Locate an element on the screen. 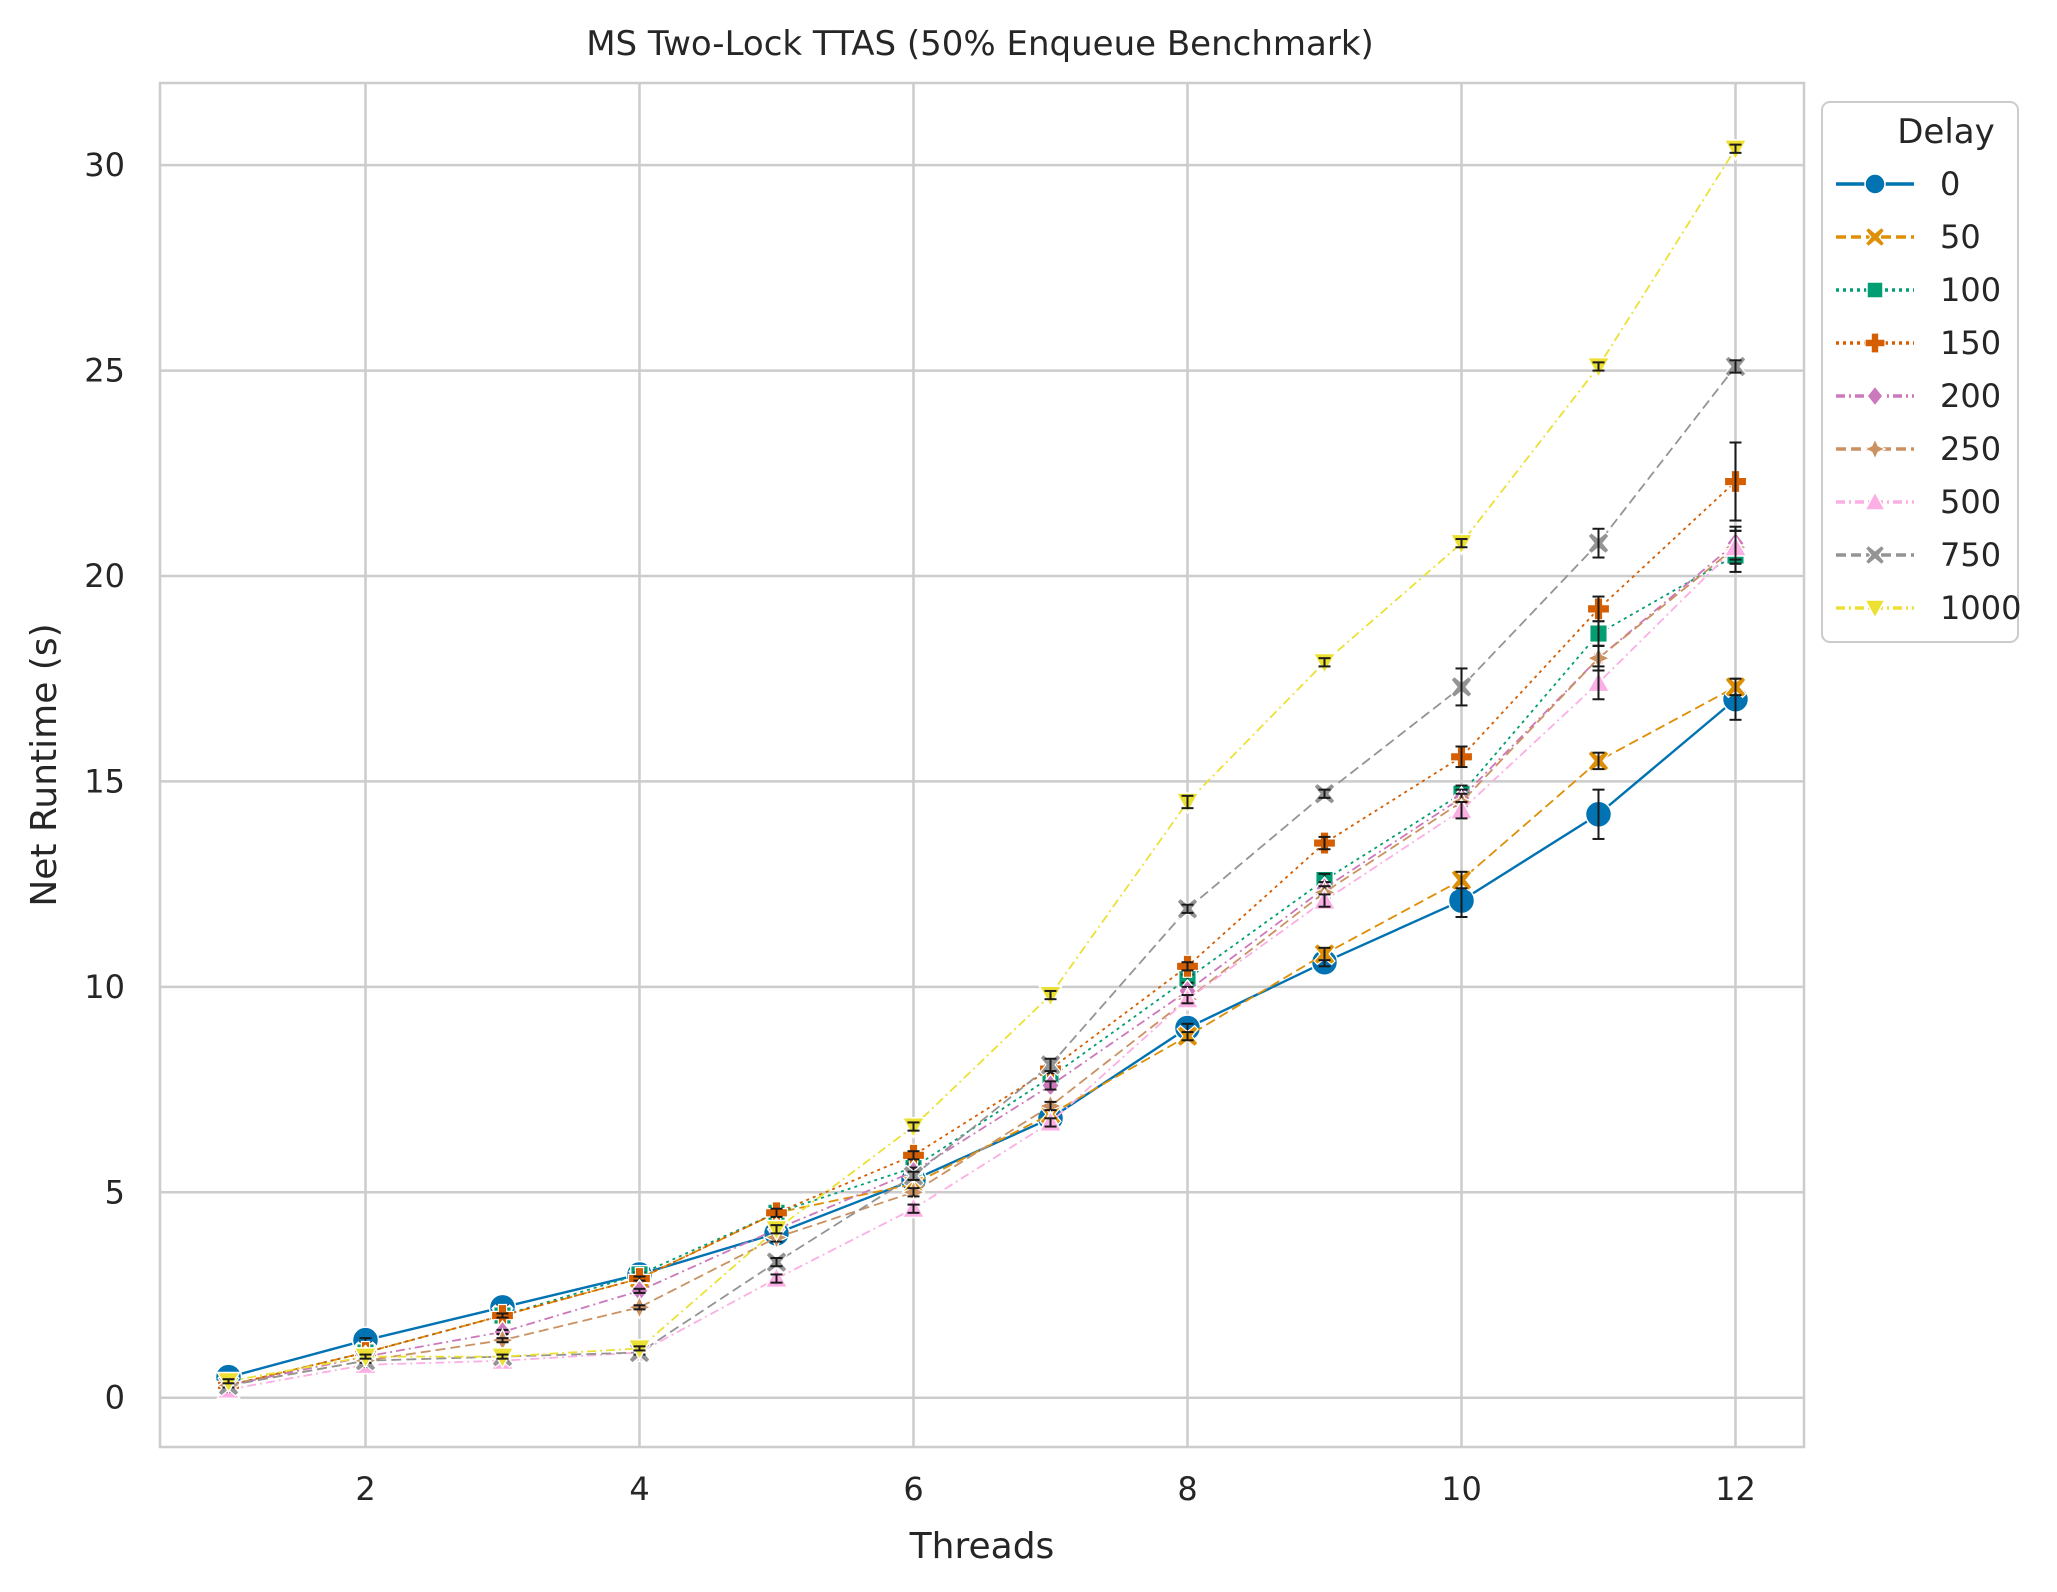 This screenshot has width=2057, height=1592. x-tick-label: 2 is located at coordinates (365, 1489).